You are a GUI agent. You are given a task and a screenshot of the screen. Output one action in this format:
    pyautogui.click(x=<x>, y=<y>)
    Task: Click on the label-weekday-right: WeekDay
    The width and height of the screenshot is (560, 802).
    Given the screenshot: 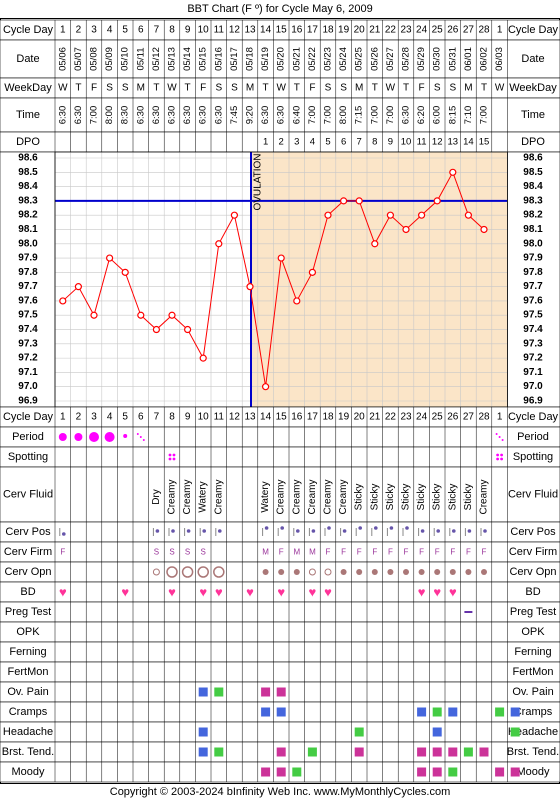 What is the action you would take?
    pyautogui.click(x=533, y=88)
    